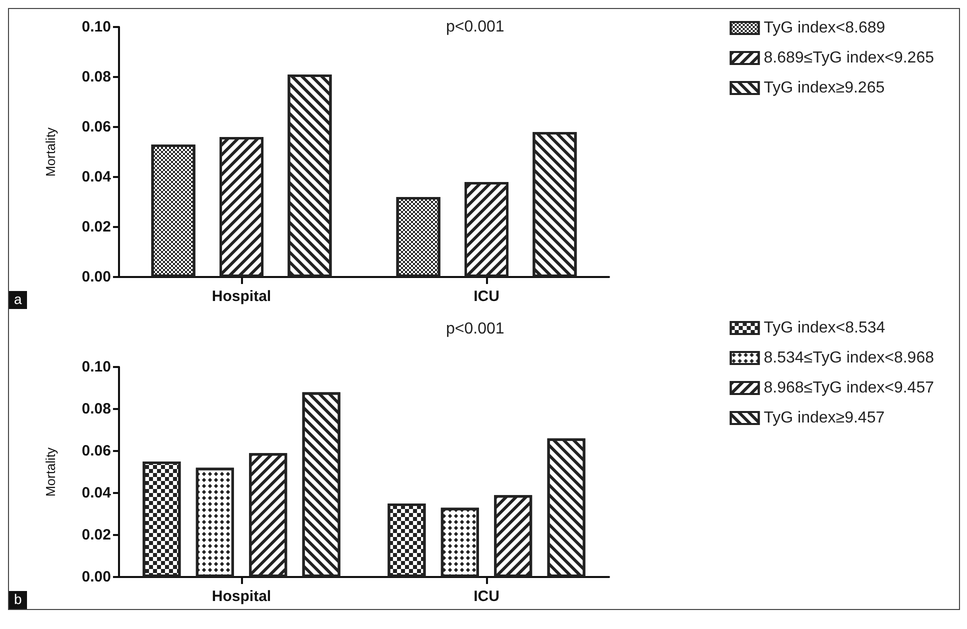 The height and width of the screenshot is (629, 967). Describe the element at coordinates (825, 328) in the screenshot. I see `legend-label: TyG index<8.534` at that location.